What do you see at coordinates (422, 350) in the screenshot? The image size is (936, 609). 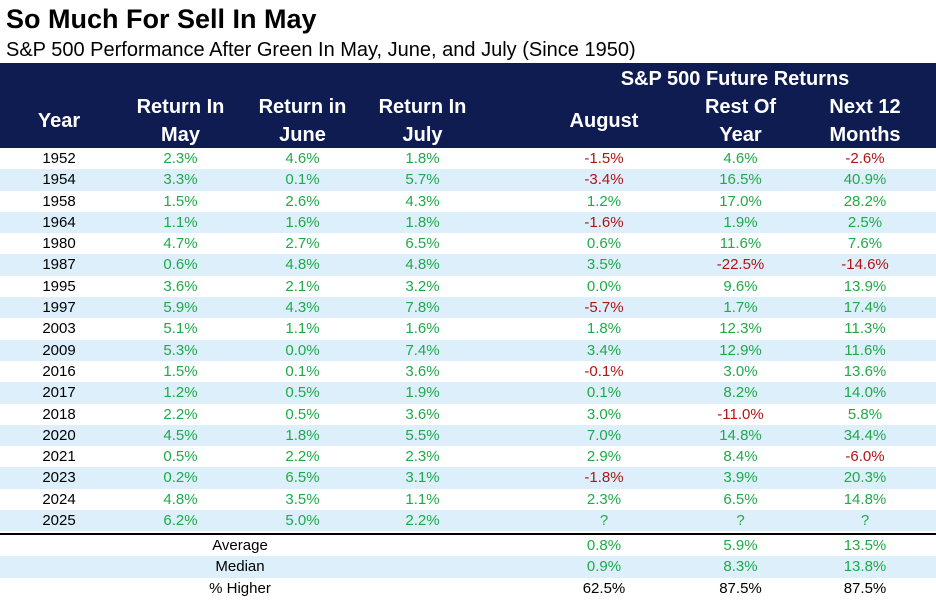 I see `cell-july: 7.4%` at bounding box center [422, 350].